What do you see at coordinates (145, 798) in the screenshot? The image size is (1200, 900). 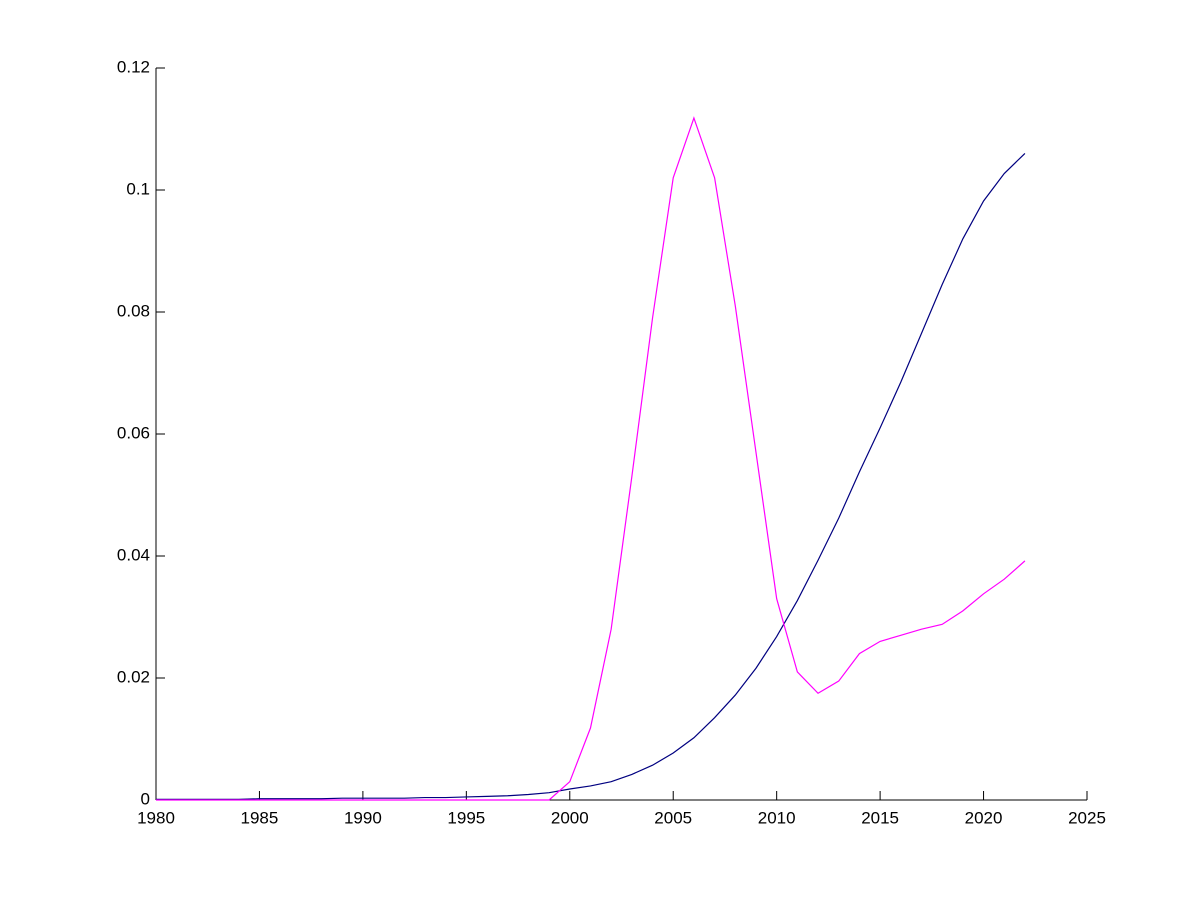 I see `y-tick-label: 0` at bounding box center [145, 798].